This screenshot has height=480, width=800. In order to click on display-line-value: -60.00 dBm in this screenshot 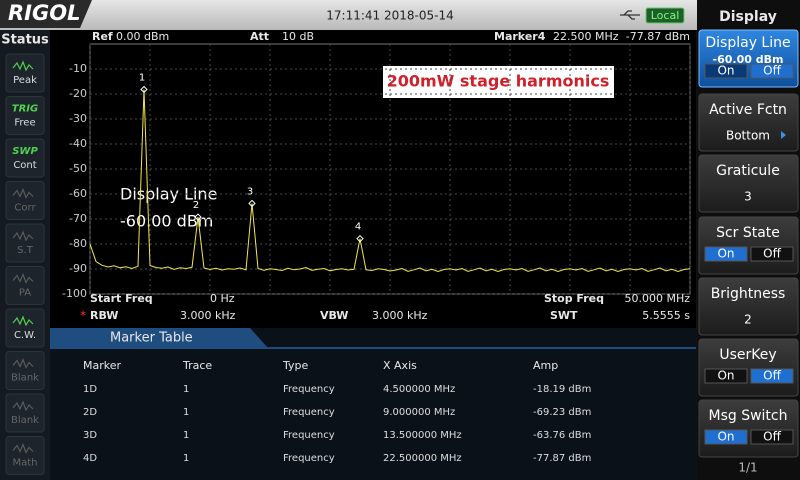, I will do `click(166, 221)`.